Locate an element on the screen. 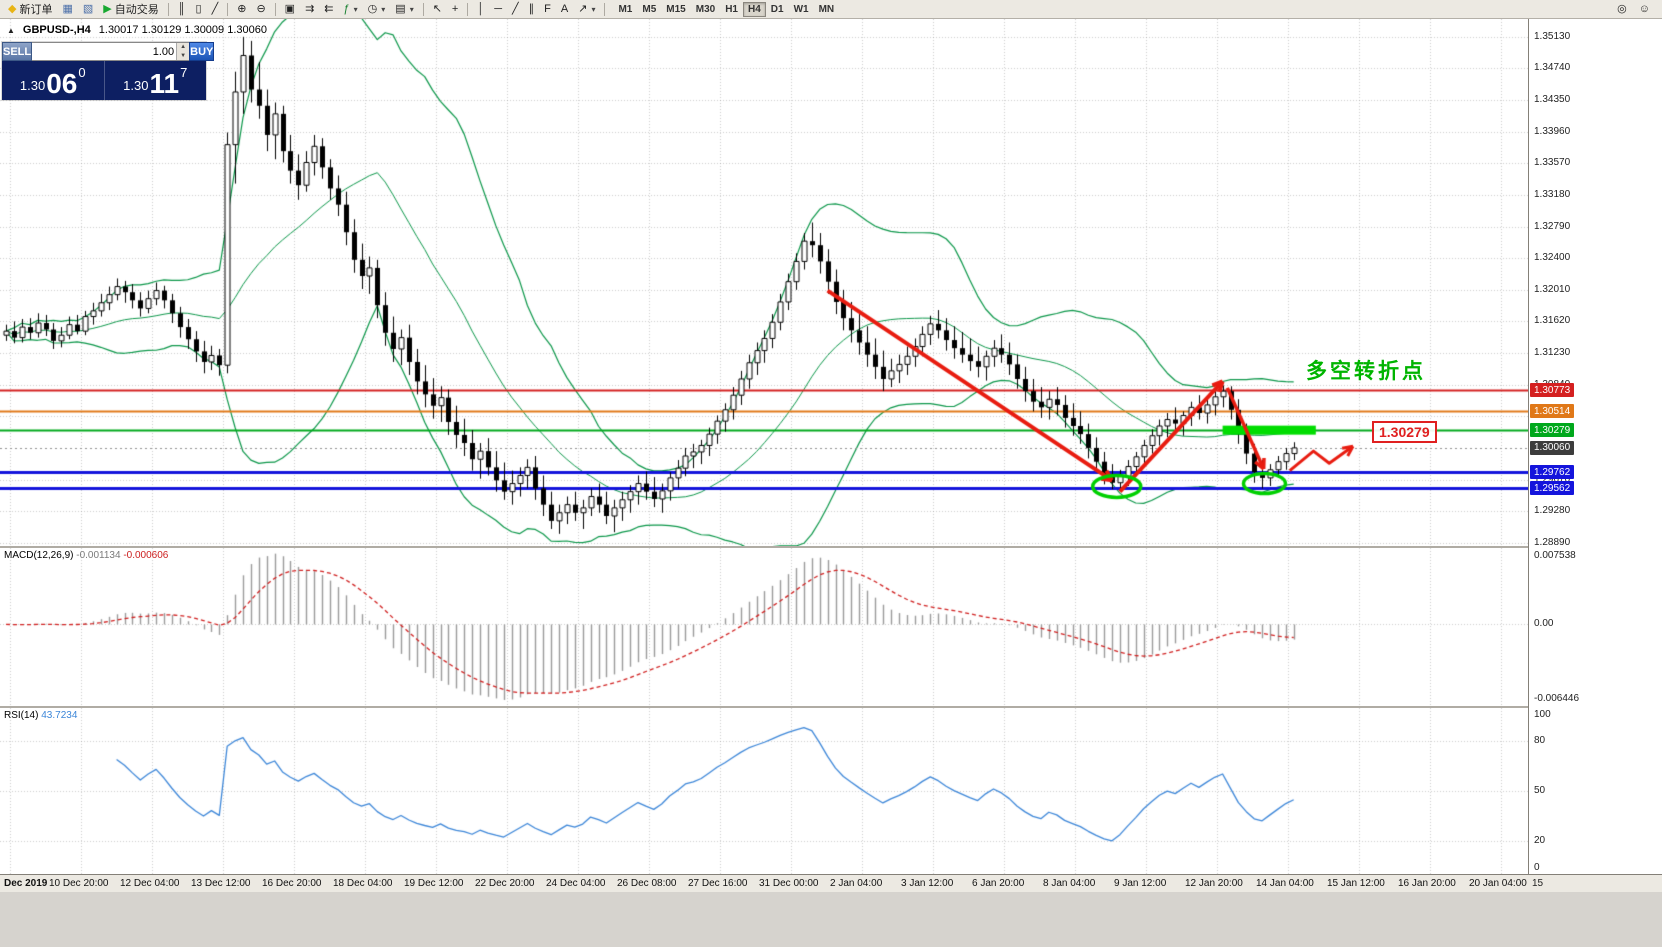 This screenshot has height=947, width=1662. rsi-scale-label: 80 is located at coordinates (1540, 741).